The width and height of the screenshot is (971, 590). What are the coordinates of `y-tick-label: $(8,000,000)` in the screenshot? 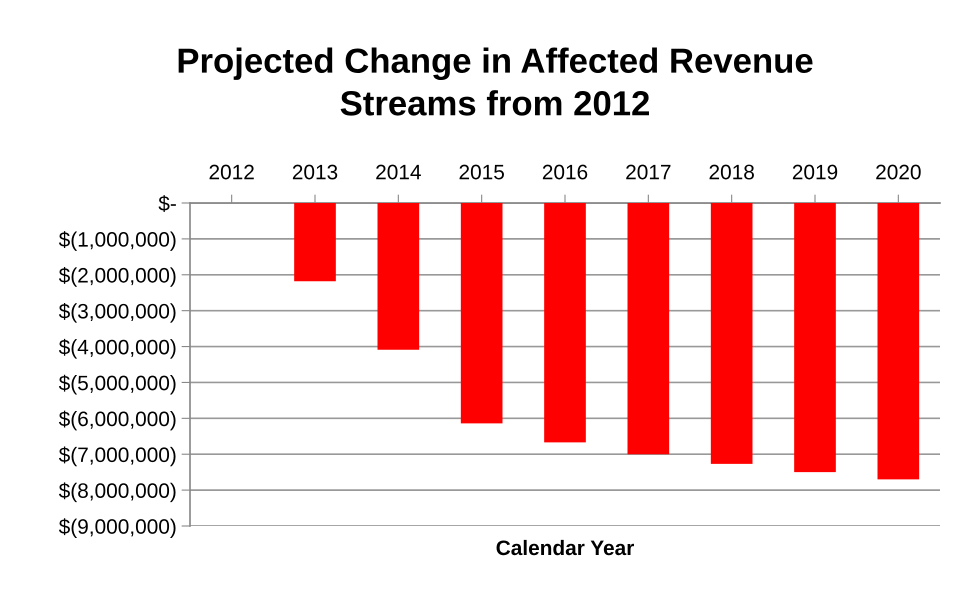 It's located at (117, 492).